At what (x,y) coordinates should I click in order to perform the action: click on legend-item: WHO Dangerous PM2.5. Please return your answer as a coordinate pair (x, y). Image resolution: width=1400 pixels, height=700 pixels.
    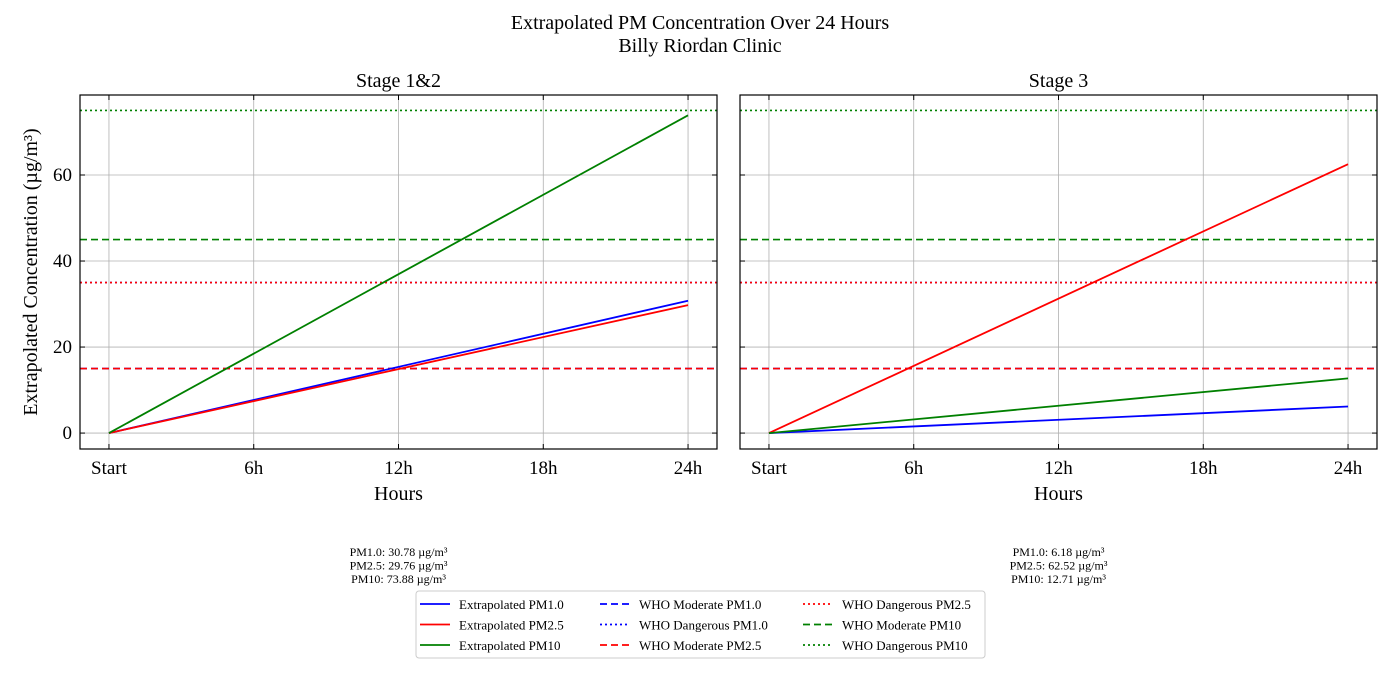
    Looking at the image, I should click on (887, 604).